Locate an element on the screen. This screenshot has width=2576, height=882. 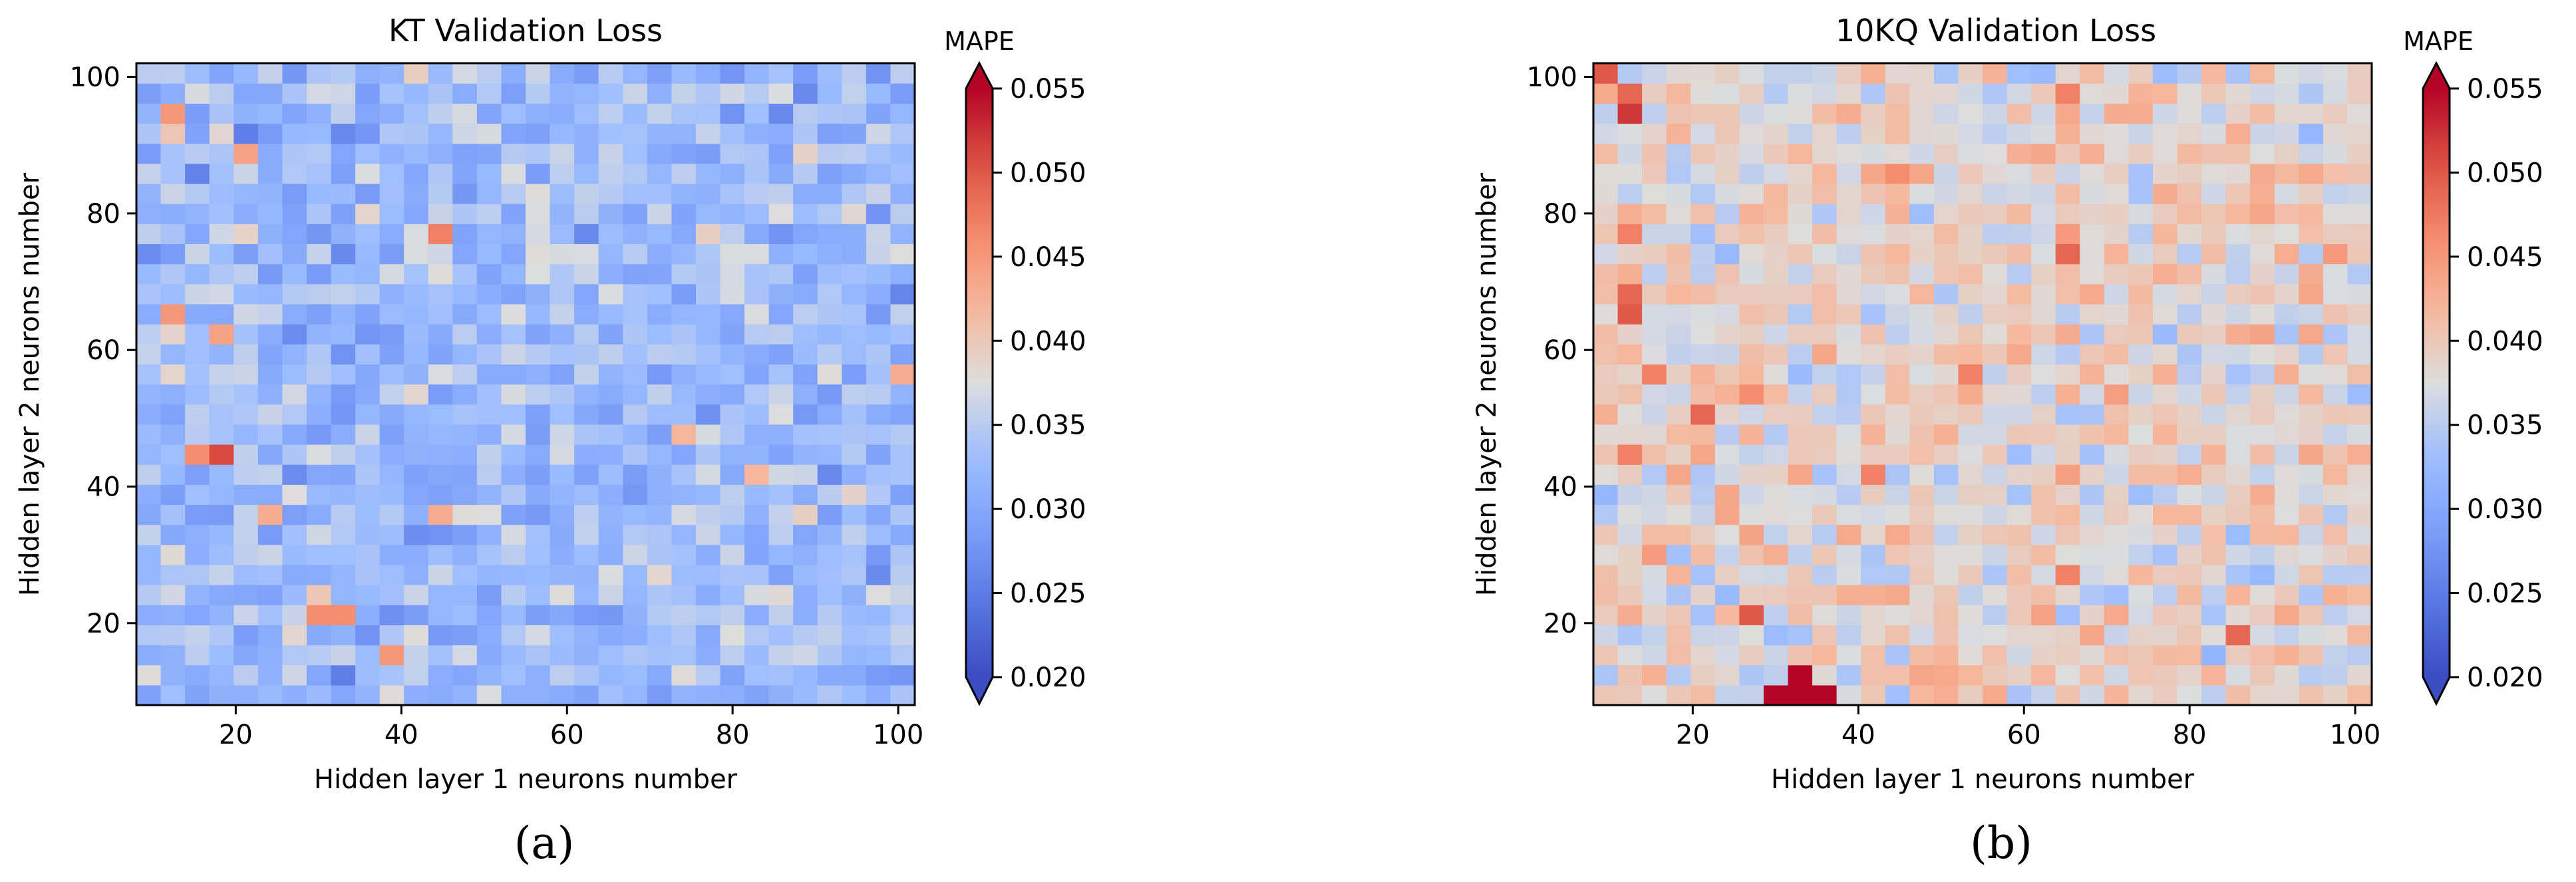
x-tick-label: 20 is located at coordinates (1693, 735).